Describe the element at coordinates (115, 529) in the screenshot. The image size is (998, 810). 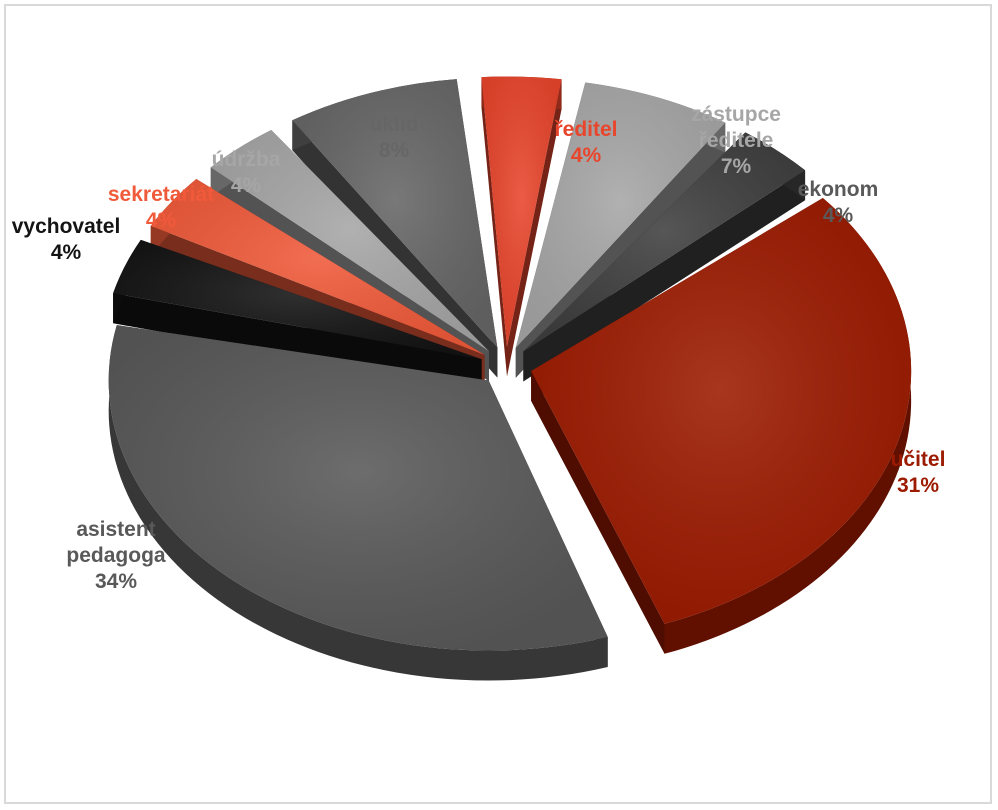
I see `slice-name: asistent` at that location.